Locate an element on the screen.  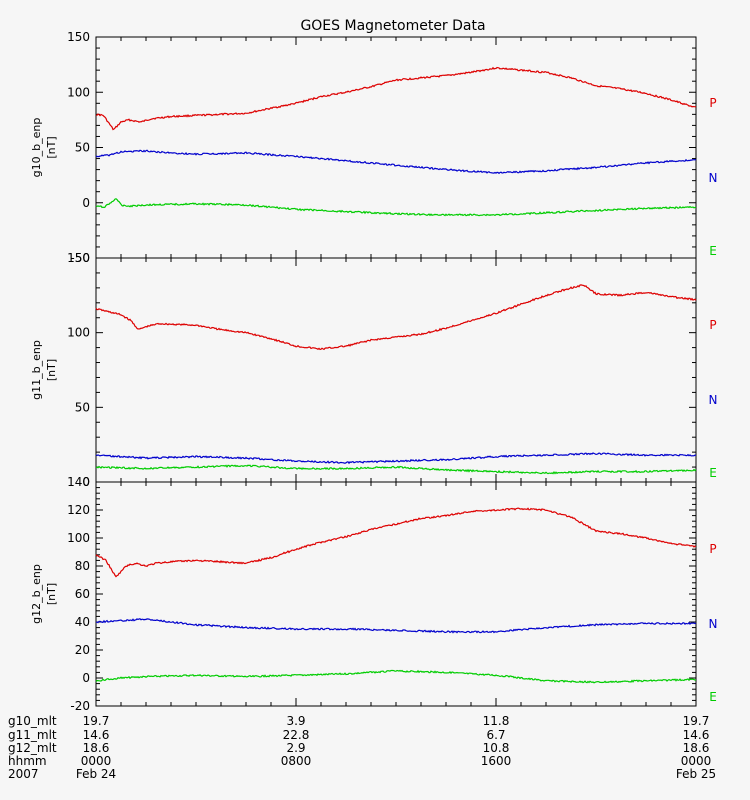
legend-p-panel-2: P is located at coordinates (712, 325).